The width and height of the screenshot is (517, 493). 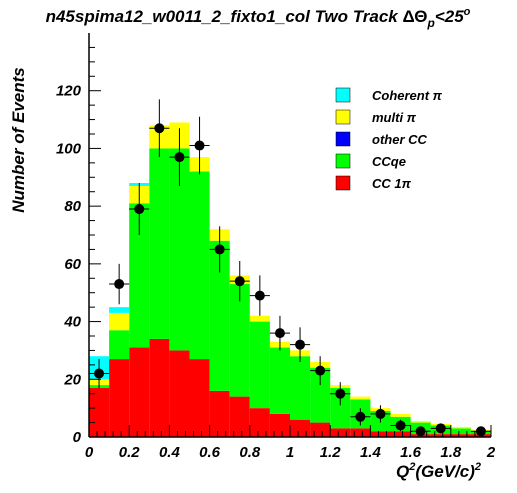 I want to click on x-axis-label-sup2: 2, so click(x=477, y=467).